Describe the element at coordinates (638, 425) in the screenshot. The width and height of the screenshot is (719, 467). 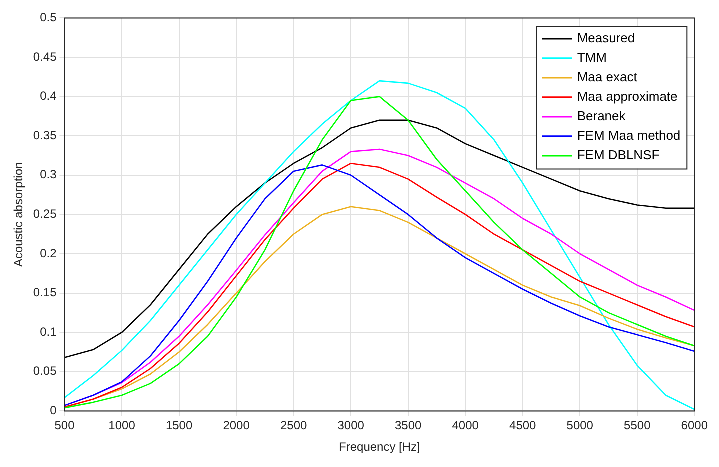
I see `x-tick-label: 5500` at that location.